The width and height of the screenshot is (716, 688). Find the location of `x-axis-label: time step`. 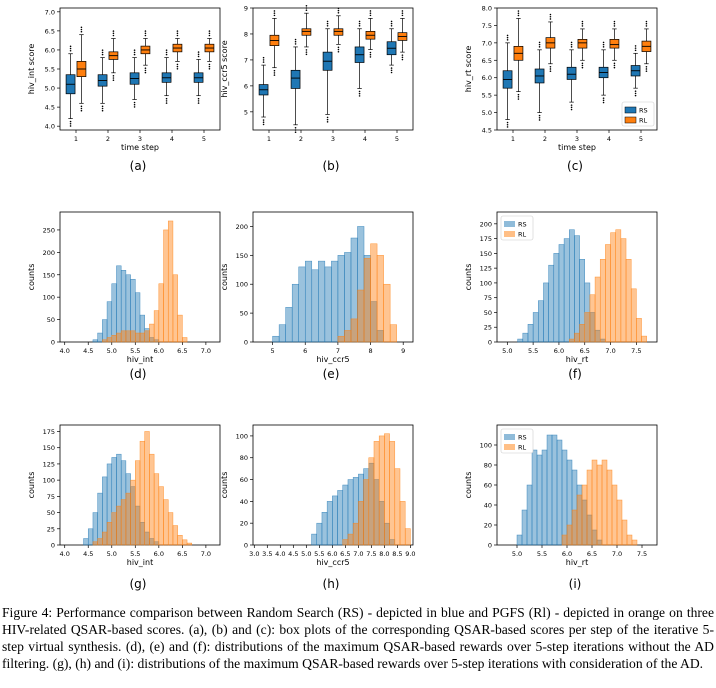

x-axis-label: time step is located at coordinates (140, 147).